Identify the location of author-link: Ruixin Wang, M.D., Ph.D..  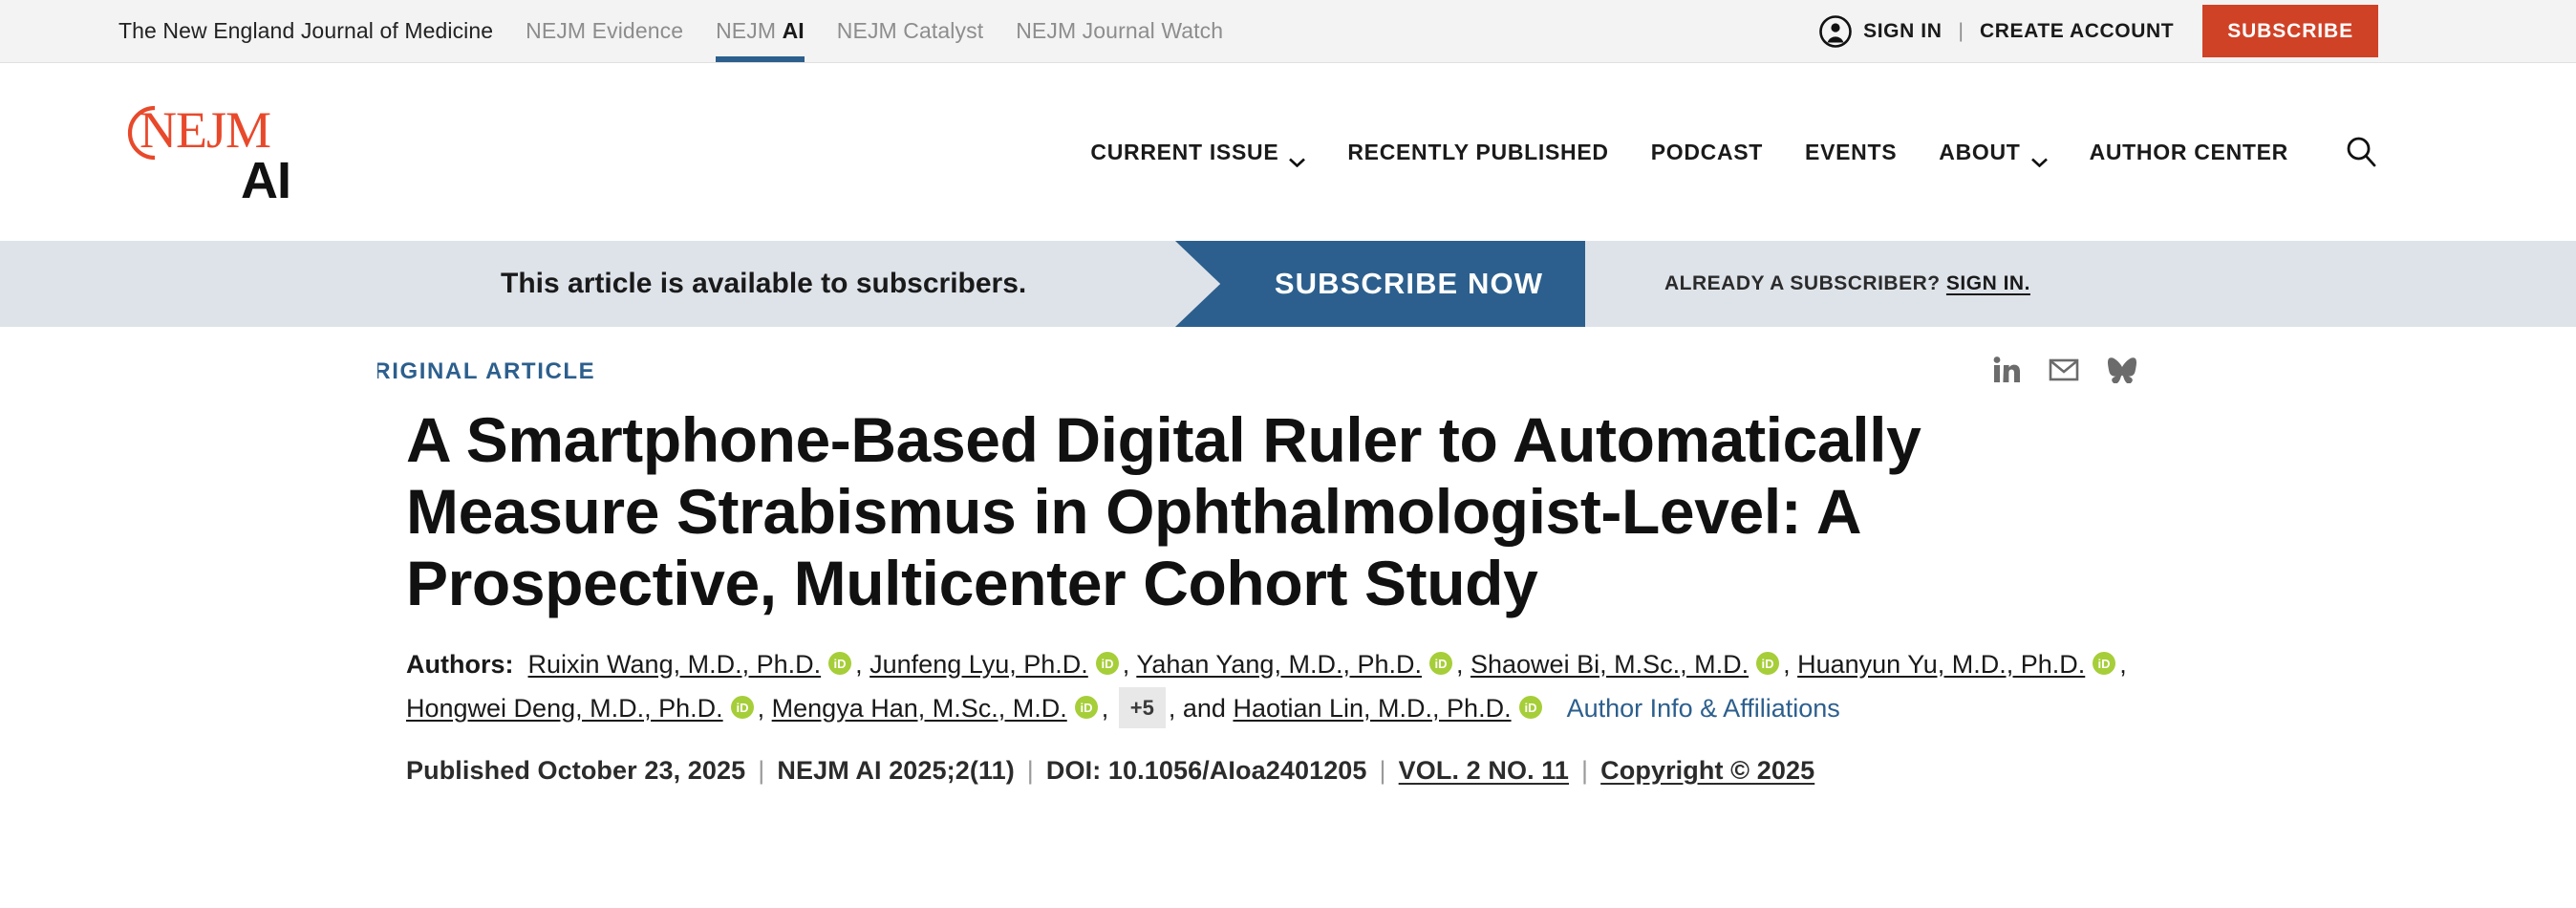
(674, 664).